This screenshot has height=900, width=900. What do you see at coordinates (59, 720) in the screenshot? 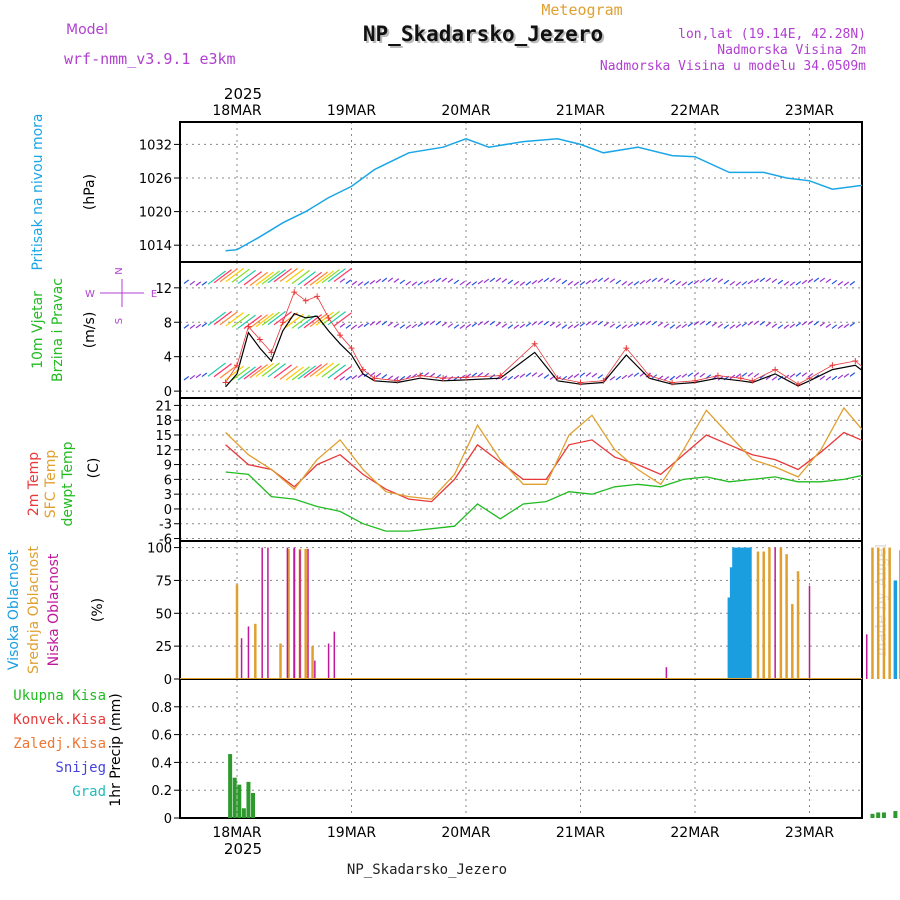
I see `precip-legend-1: Konvek.Kisa` at bounding box center [59, 720].